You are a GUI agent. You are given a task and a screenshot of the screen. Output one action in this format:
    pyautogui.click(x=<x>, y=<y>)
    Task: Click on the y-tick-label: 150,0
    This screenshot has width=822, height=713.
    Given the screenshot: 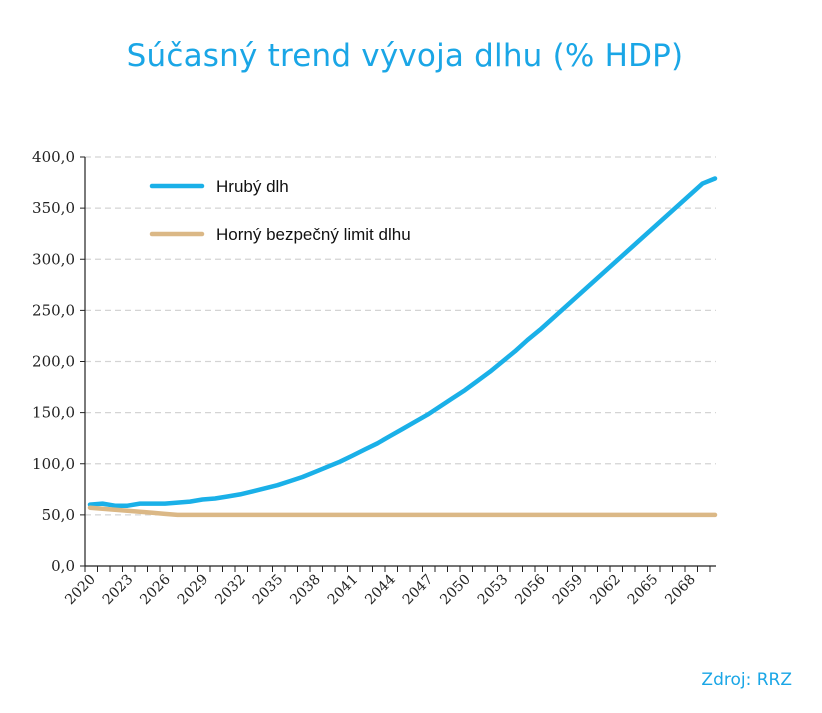 What is the action you would take?
    pyautogui.click(x=53, y=413)
    